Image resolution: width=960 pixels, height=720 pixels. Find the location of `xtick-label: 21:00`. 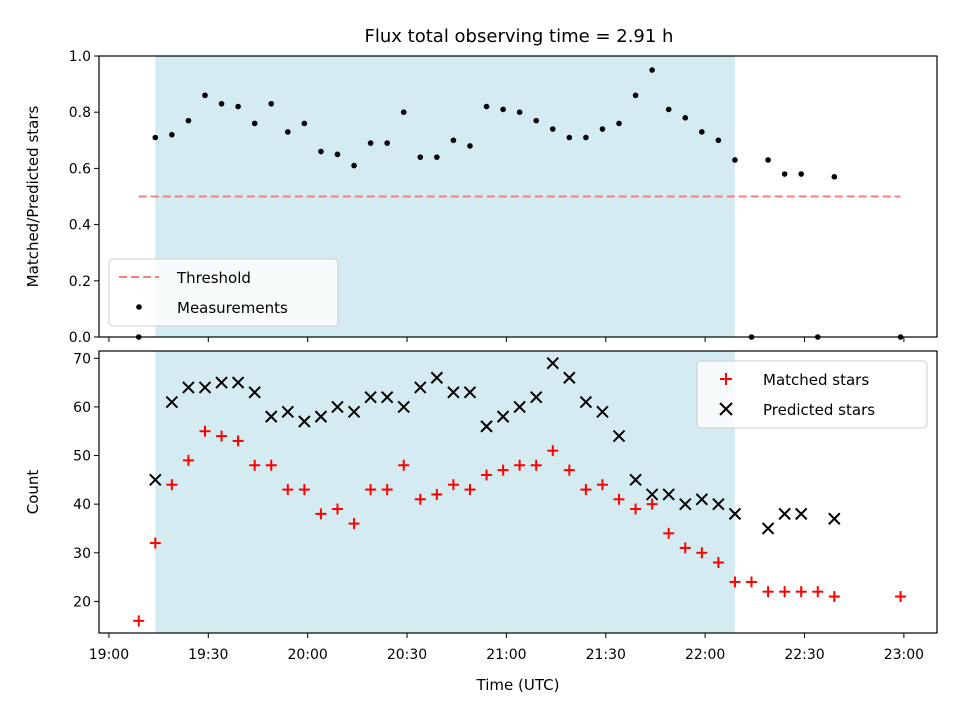

xtick-label: 21:00 is located at coordinates (506, 655).